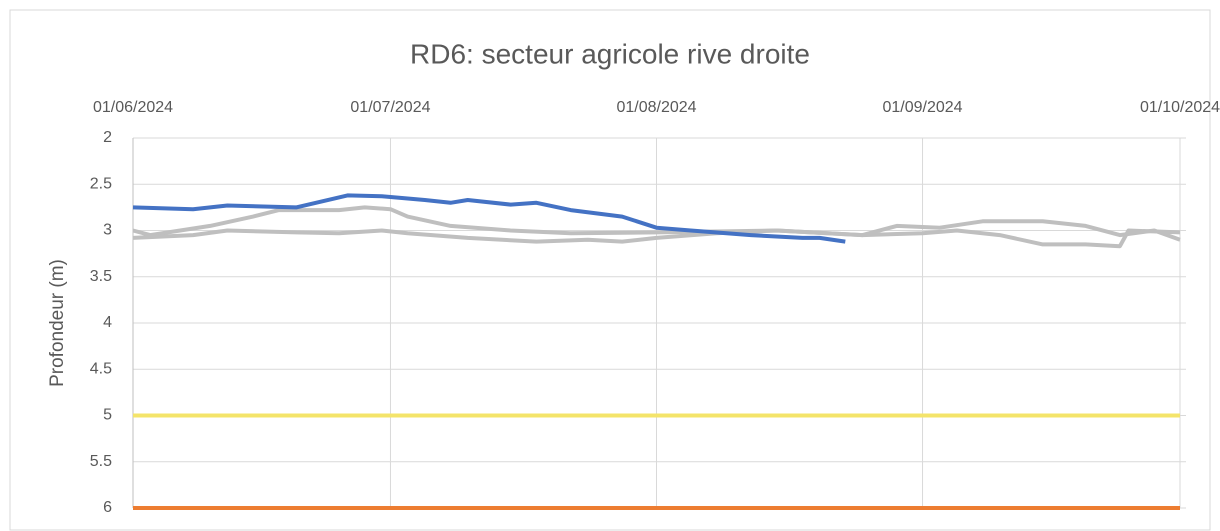  Describe the element at coordinates (107, 230) in the screenshot. I see `y-tick-label: 3` at that location.